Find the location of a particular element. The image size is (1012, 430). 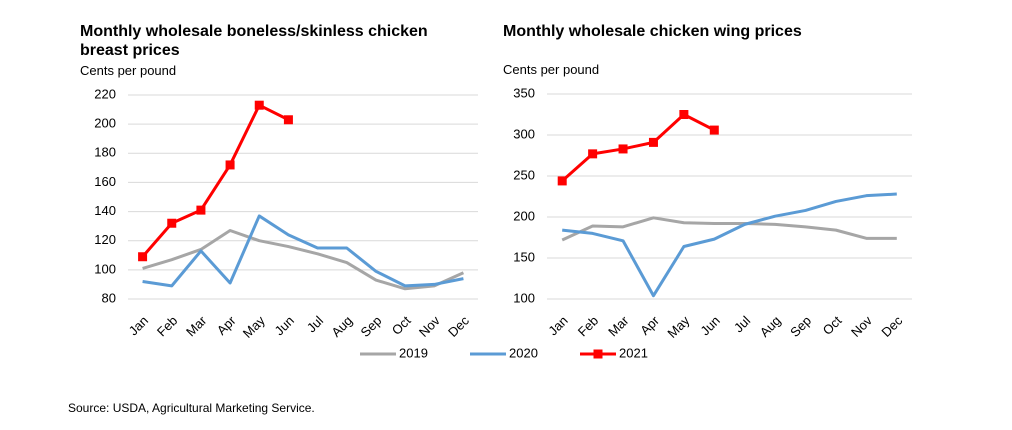

y-tick-label: 140 is located at coordinates (105, 210).